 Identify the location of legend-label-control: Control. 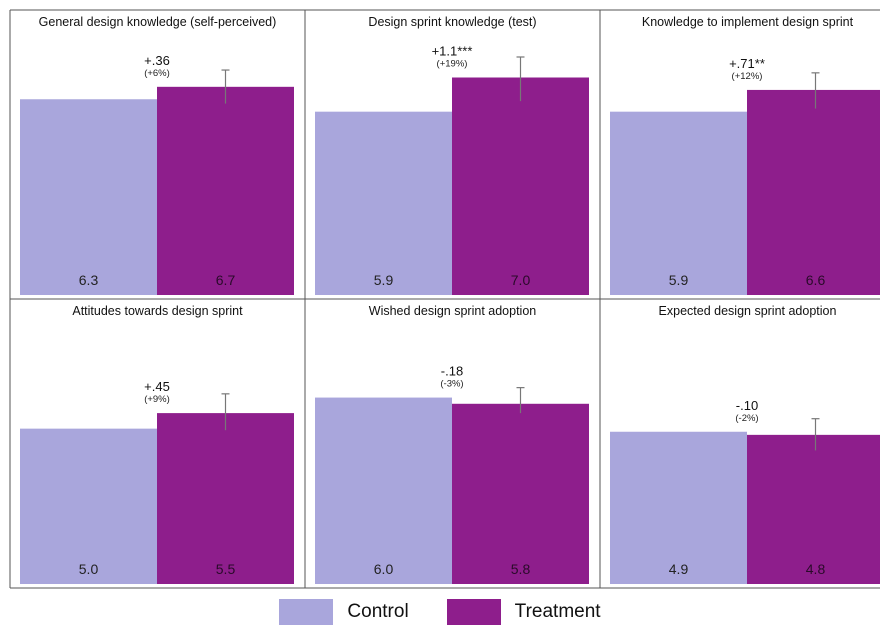
(378, 611).